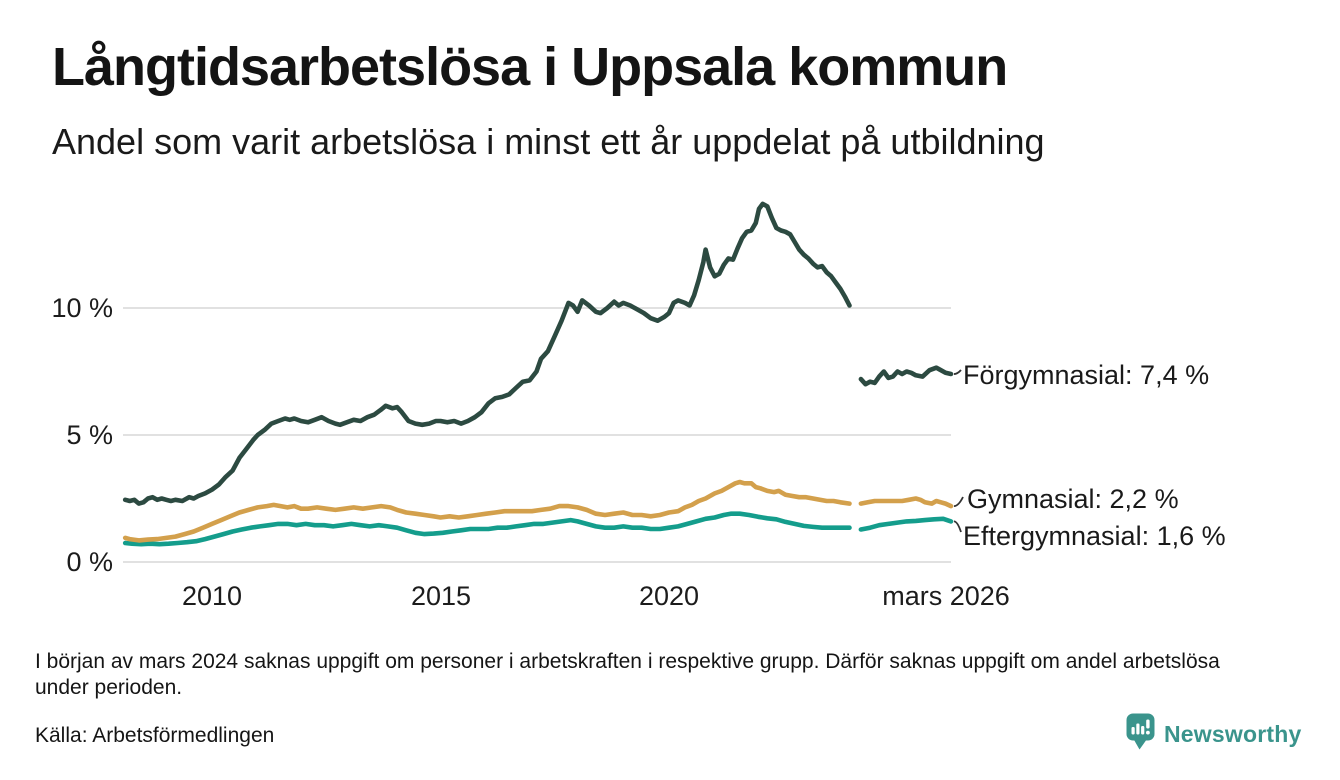  Describe the element at coordinates (1086, 375) in the screenshot. I see `series-label-forgymnasial: Förgymnasial: 7,4 %` at that location.